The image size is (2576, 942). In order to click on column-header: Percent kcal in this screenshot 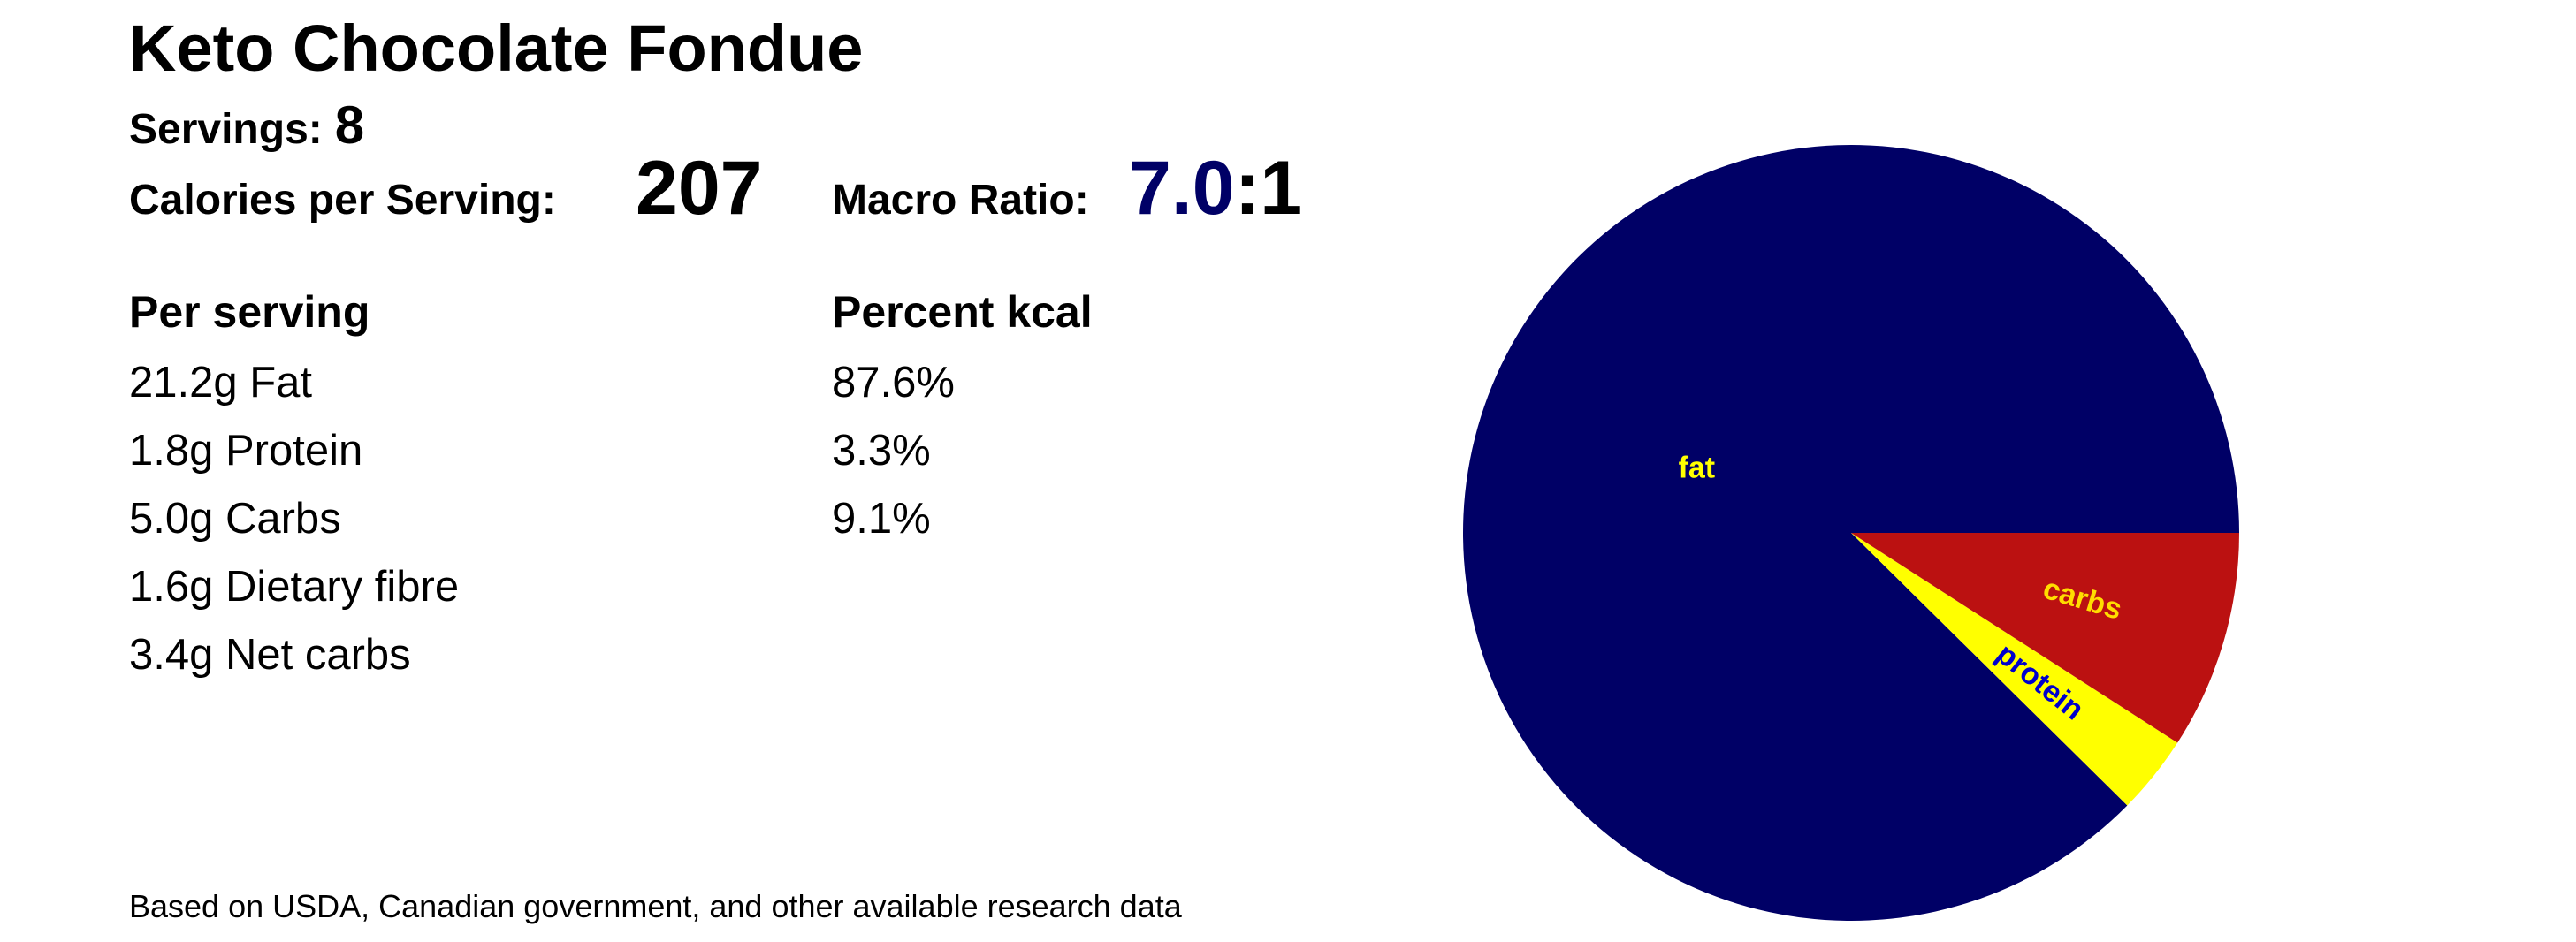, I will do `click(962, 312)`.